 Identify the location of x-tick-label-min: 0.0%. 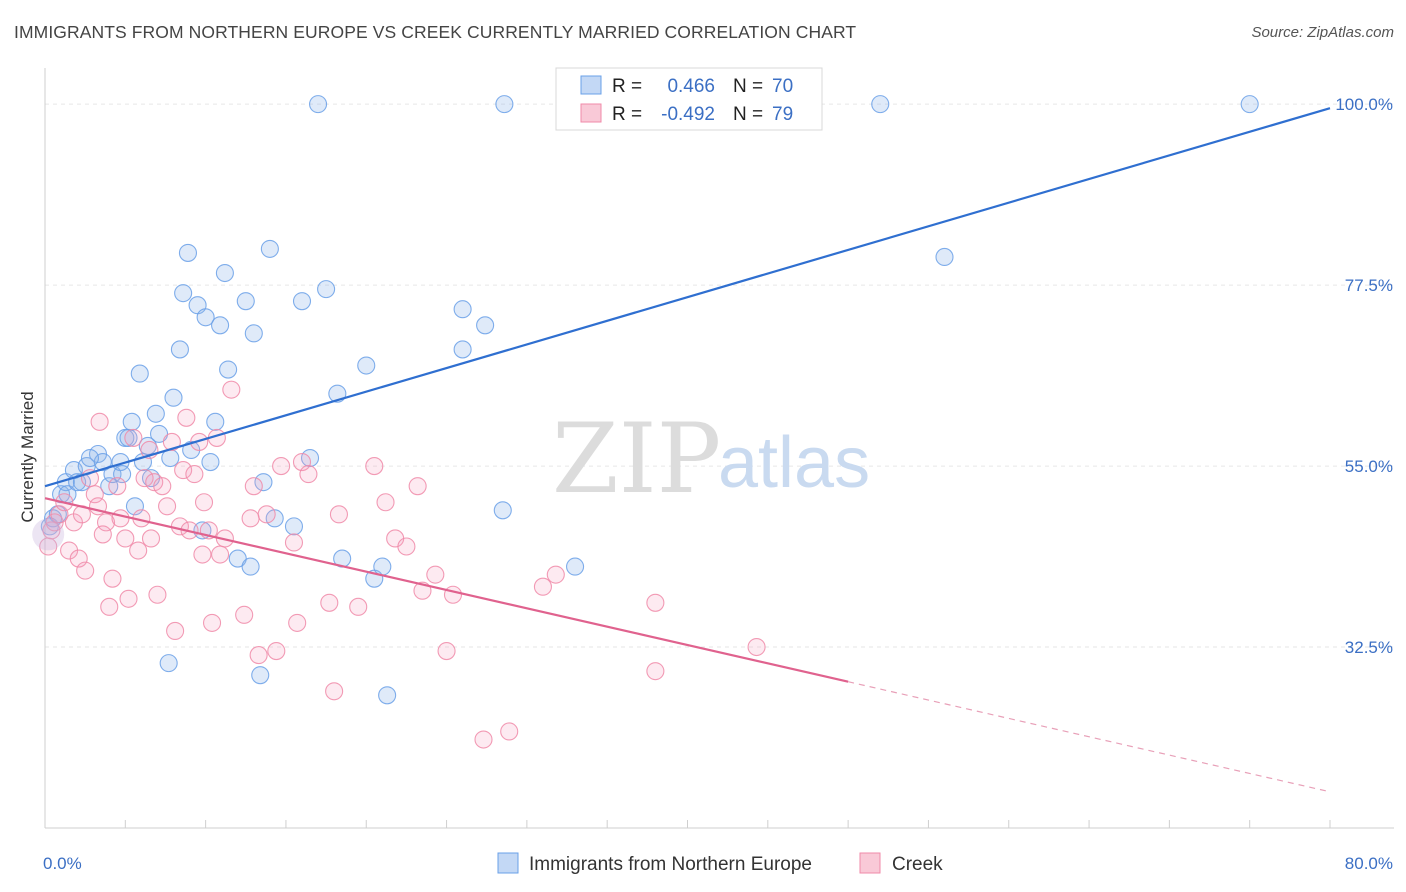
(62, 863).